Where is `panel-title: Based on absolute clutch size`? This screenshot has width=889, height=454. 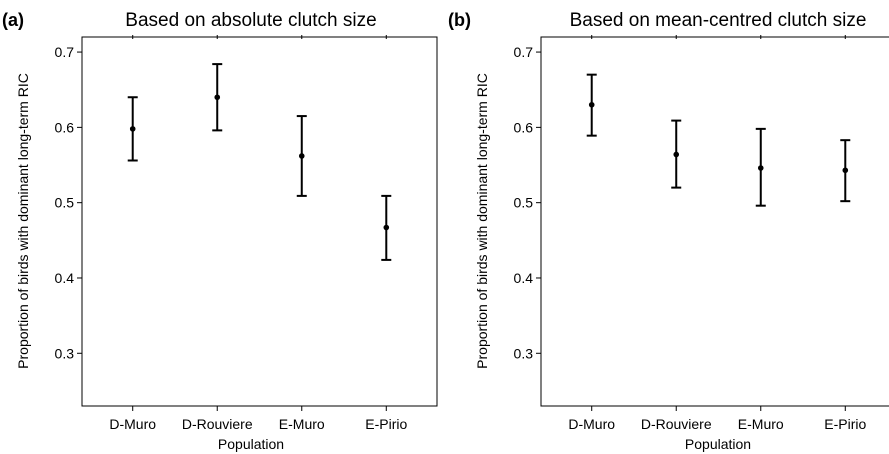 panel-title: Based on absolute clutch size is located at coordinates (250, 20).